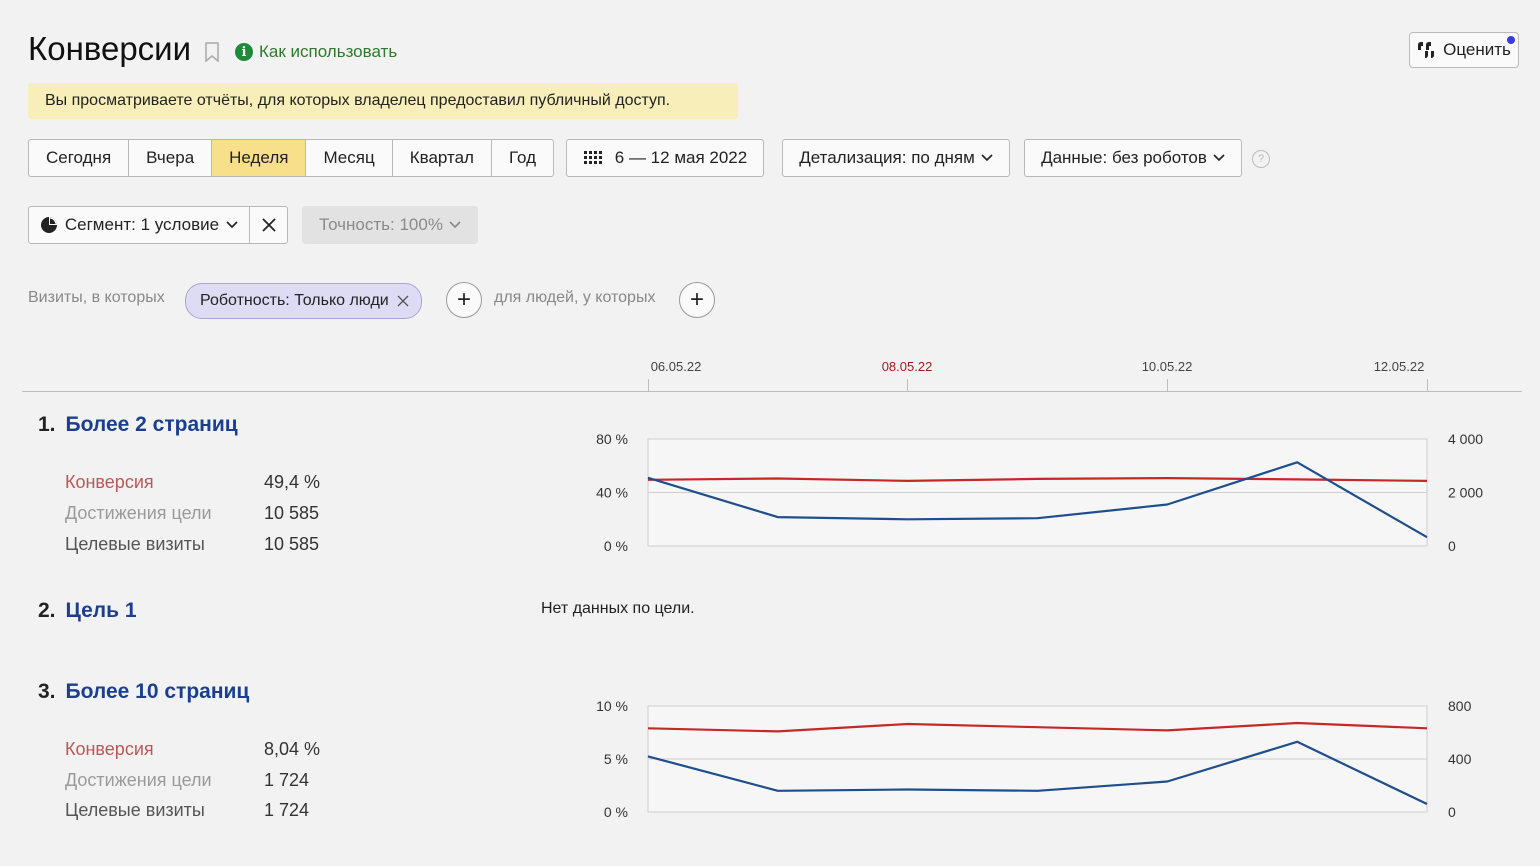  What do you see at coordinates (292, 513) in the screenshot?
I see `reaches-value: 10 585` at bounding box center [292, 513].